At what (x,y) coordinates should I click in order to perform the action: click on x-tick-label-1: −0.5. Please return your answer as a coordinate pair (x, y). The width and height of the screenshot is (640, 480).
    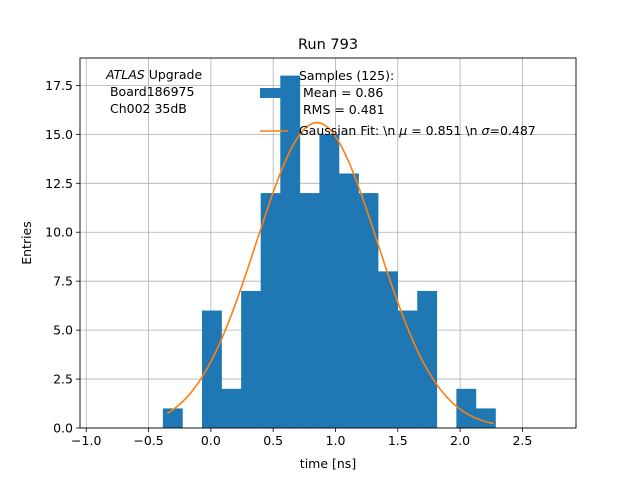
    Looking at the image, I should click on (148, 440).